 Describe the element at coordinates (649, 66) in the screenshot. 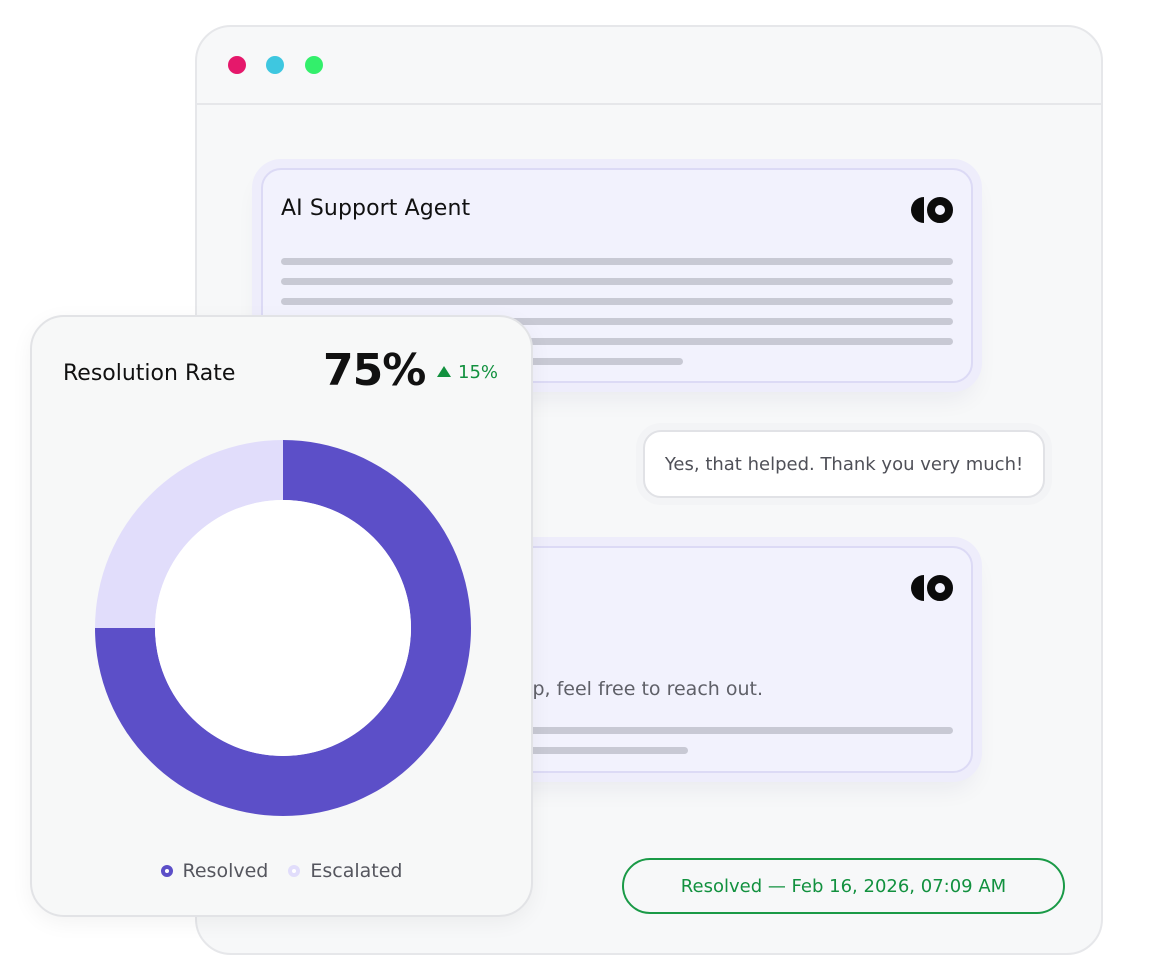

I see `window-titlebar` at that location.